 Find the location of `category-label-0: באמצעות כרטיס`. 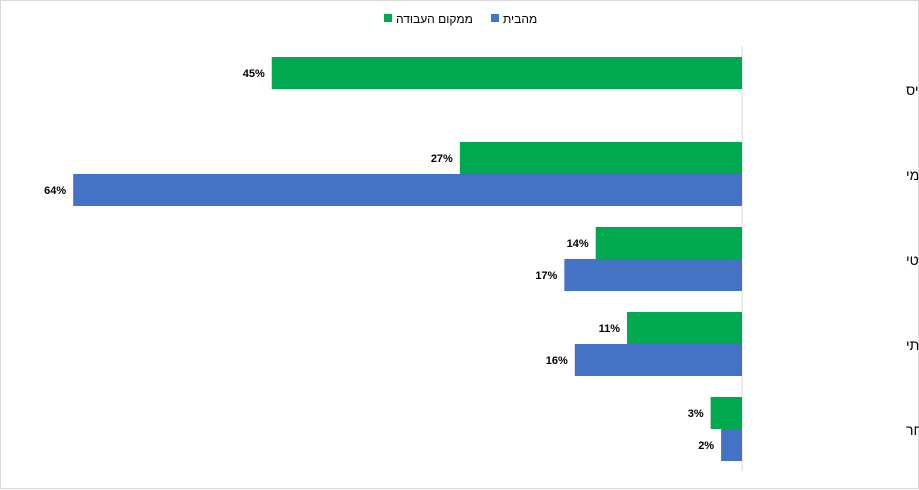

category-label-0: באמצעות כרטיס is located at coordinates (912, 90).